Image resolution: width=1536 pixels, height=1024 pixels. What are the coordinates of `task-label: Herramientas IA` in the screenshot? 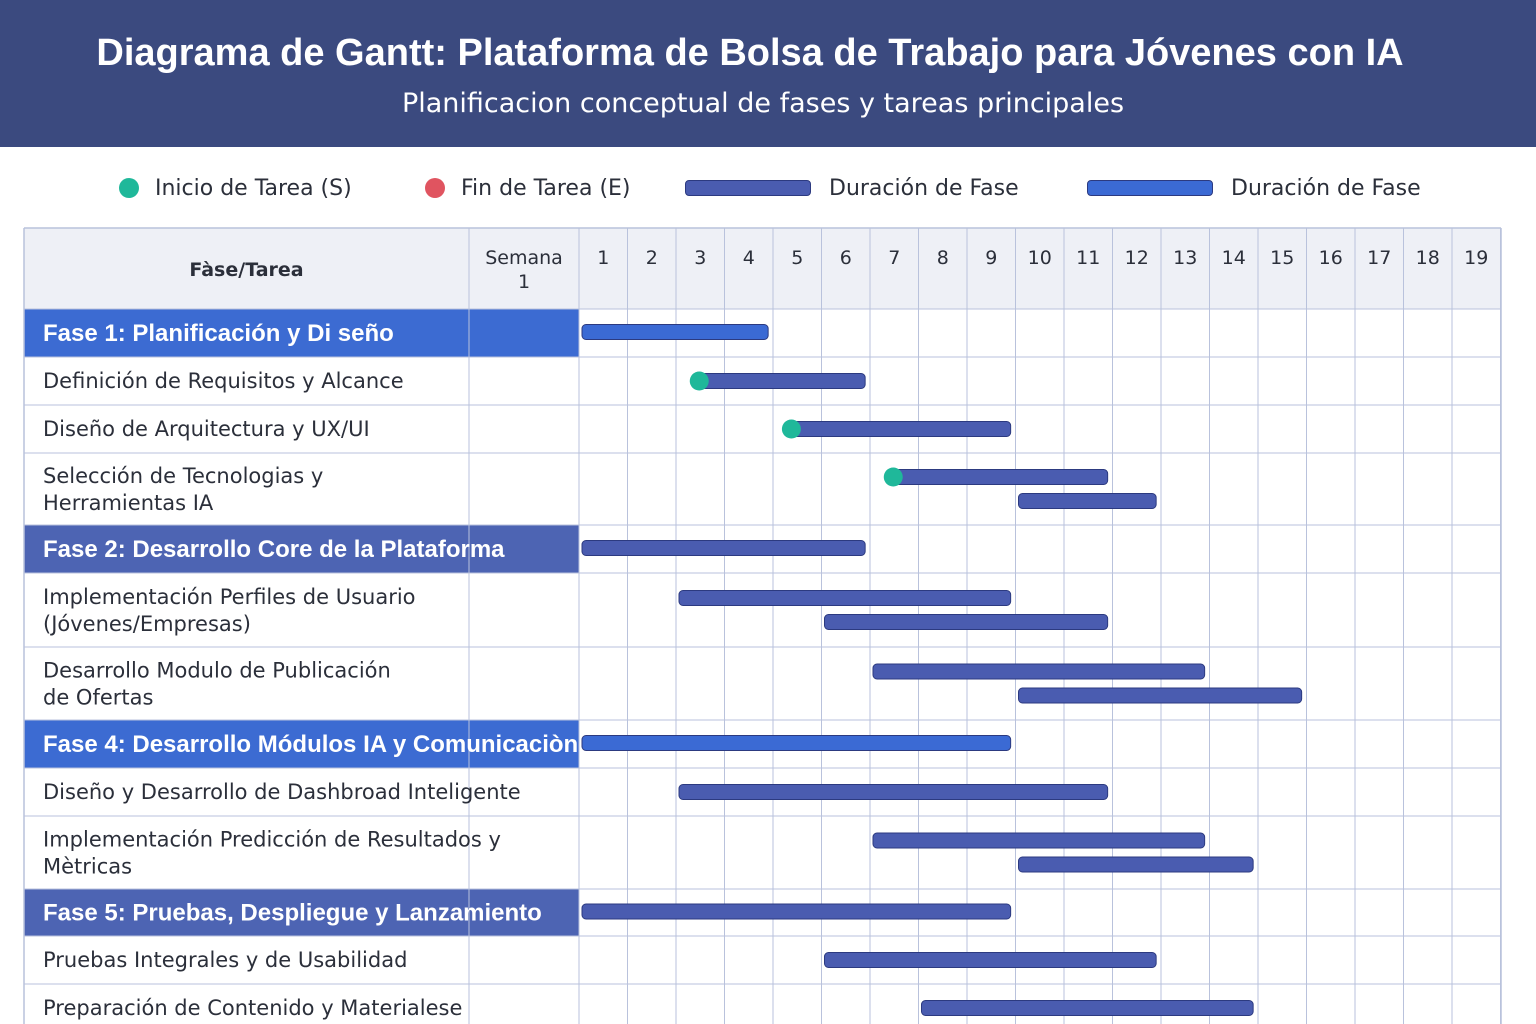 It's located at (128, 503).